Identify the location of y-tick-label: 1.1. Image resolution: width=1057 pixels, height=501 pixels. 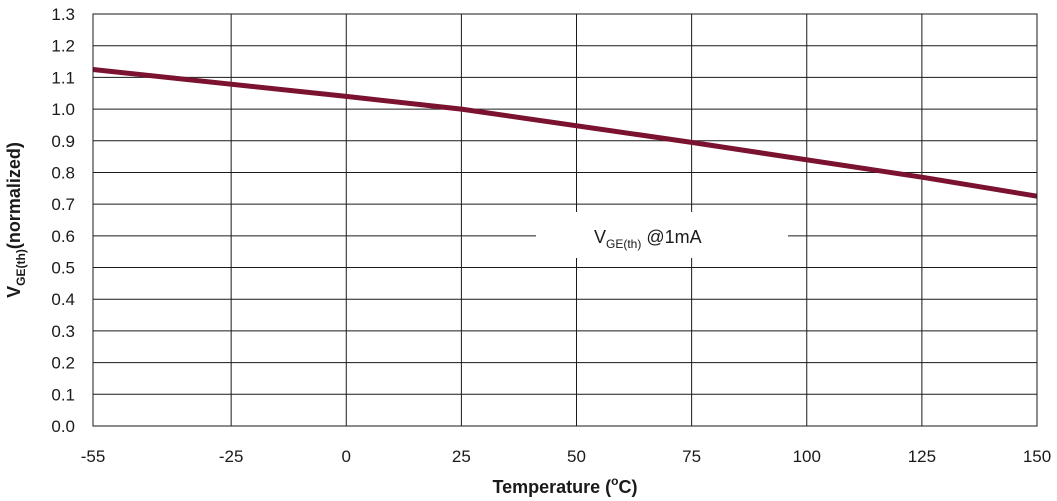
(63, 77).